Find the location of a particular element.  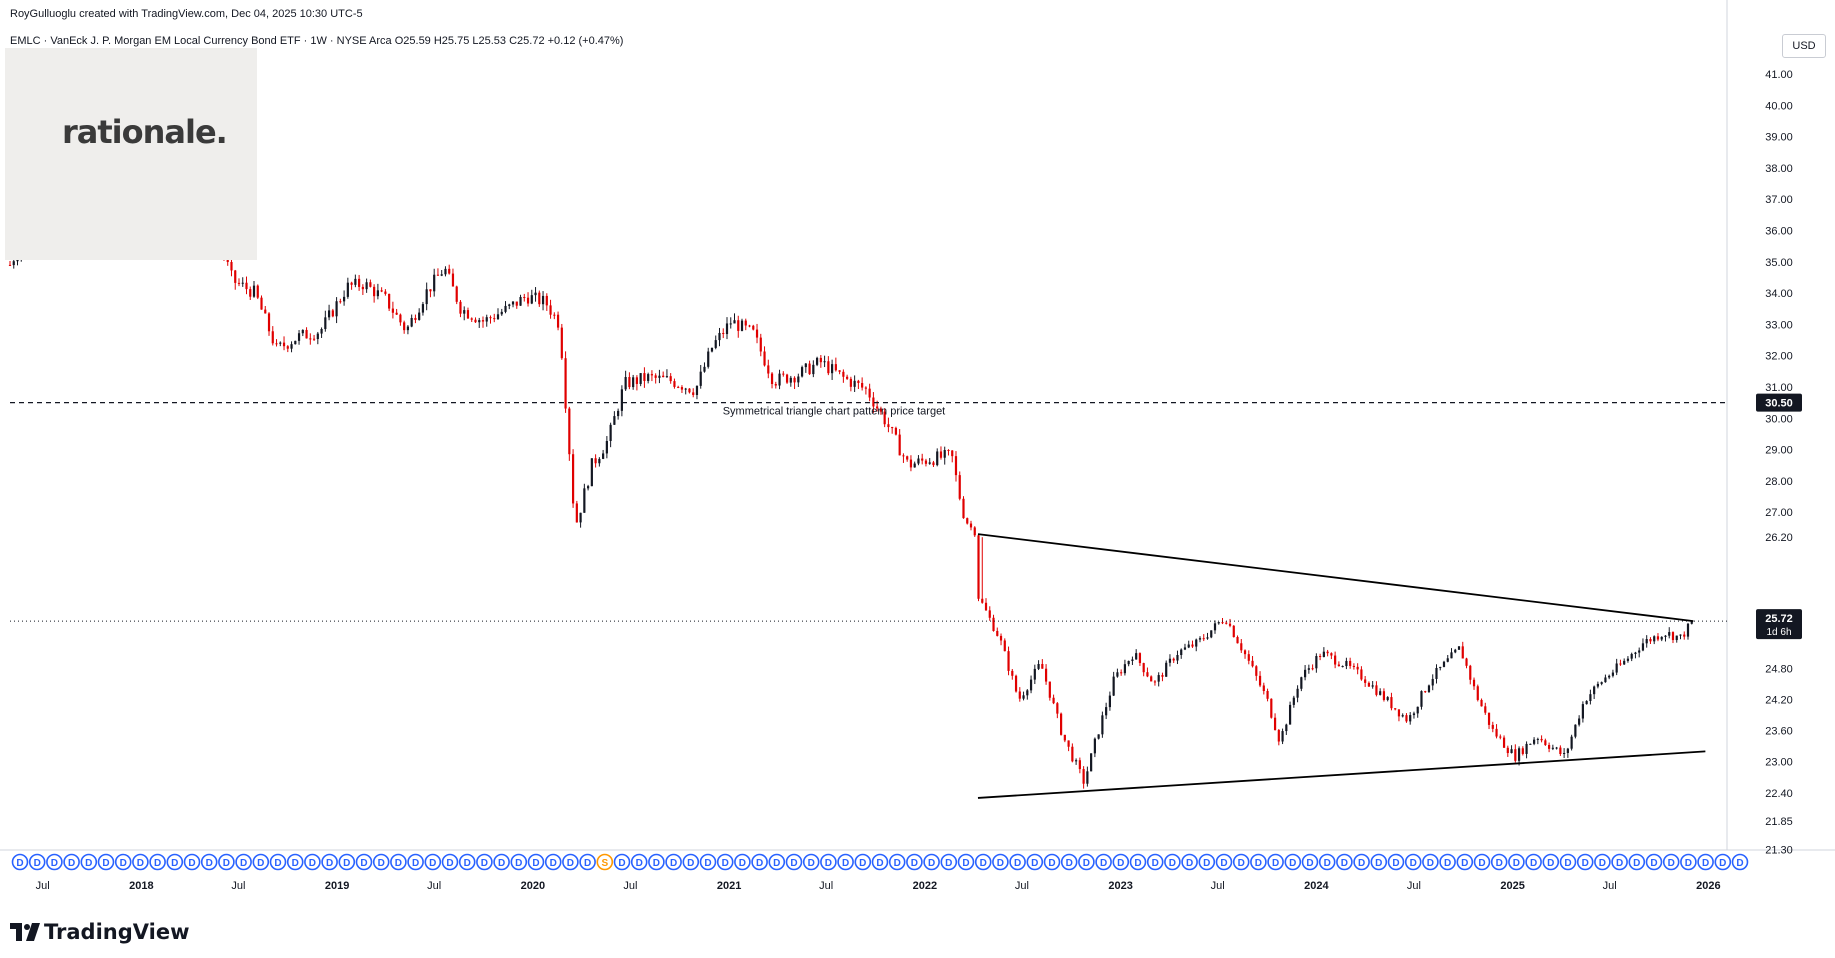

tradingview-logo: TradingView is located at coordinates (99, 932).